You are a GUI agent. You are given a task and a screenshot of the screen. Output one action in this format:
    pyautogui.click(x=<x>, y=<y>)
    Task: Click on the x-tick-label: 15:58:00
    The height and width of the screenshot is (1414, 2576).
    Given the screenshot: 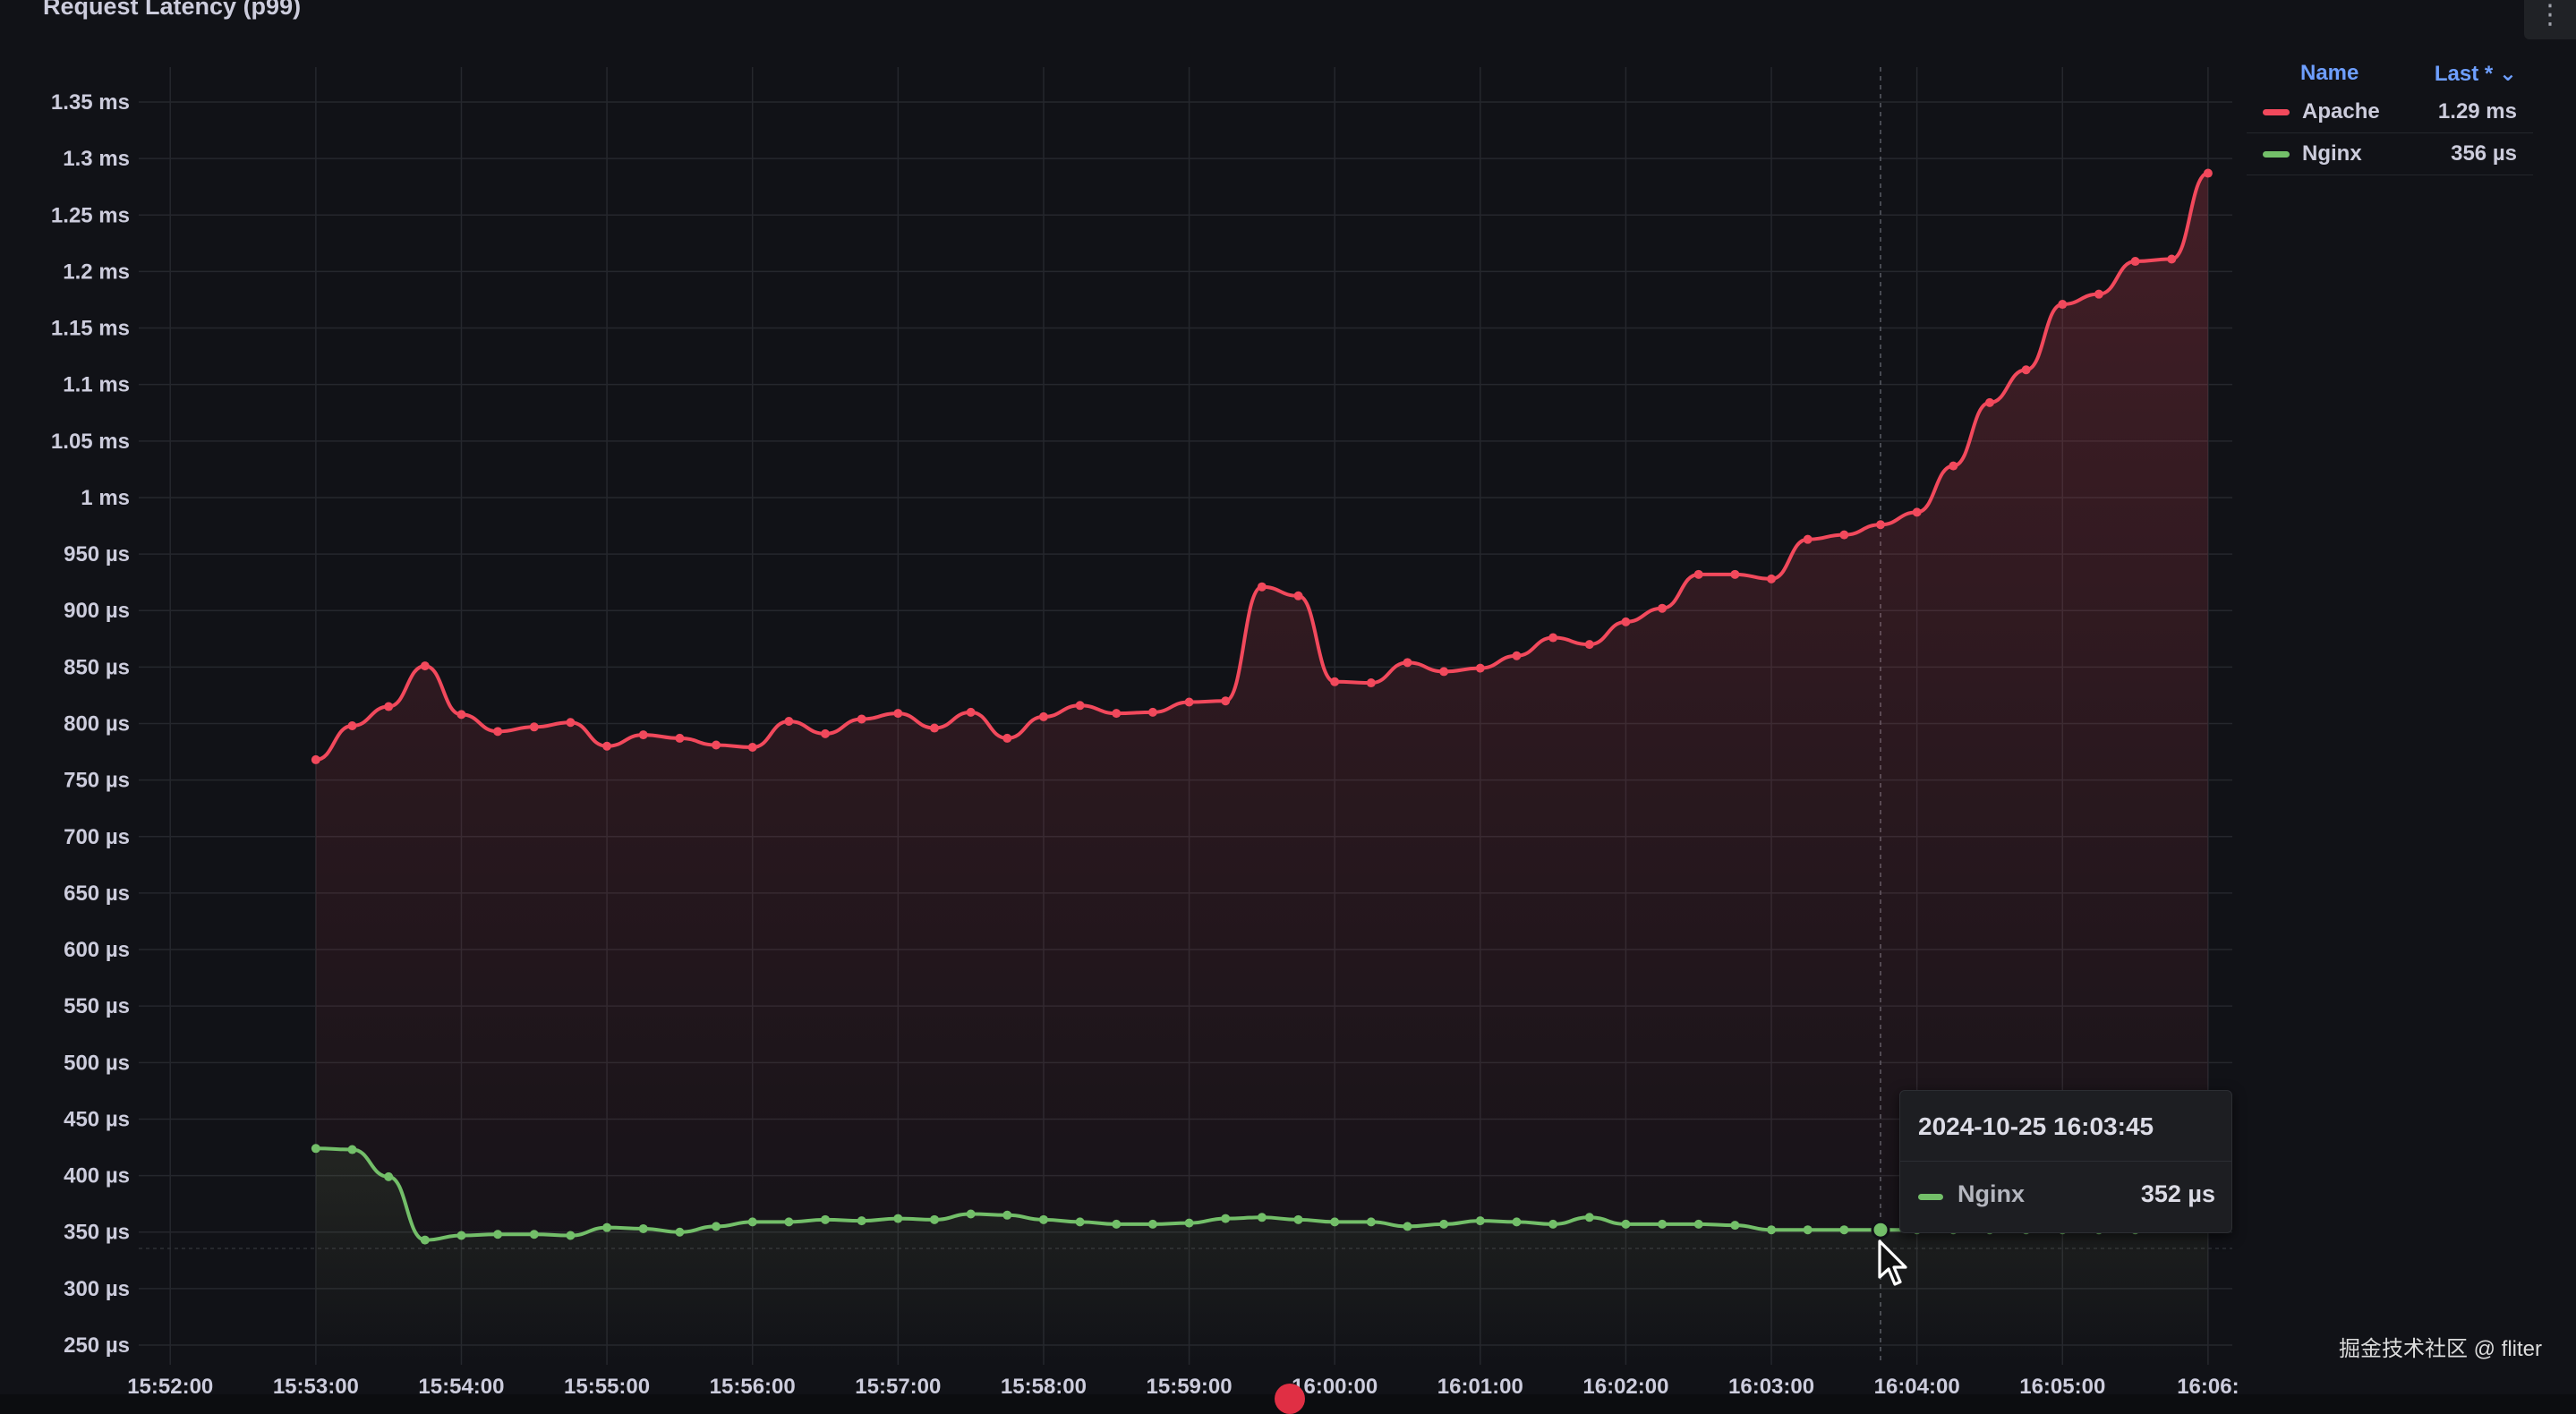 What is the action you would take?
    pyautogui.click(x=1044, y=1384)
    